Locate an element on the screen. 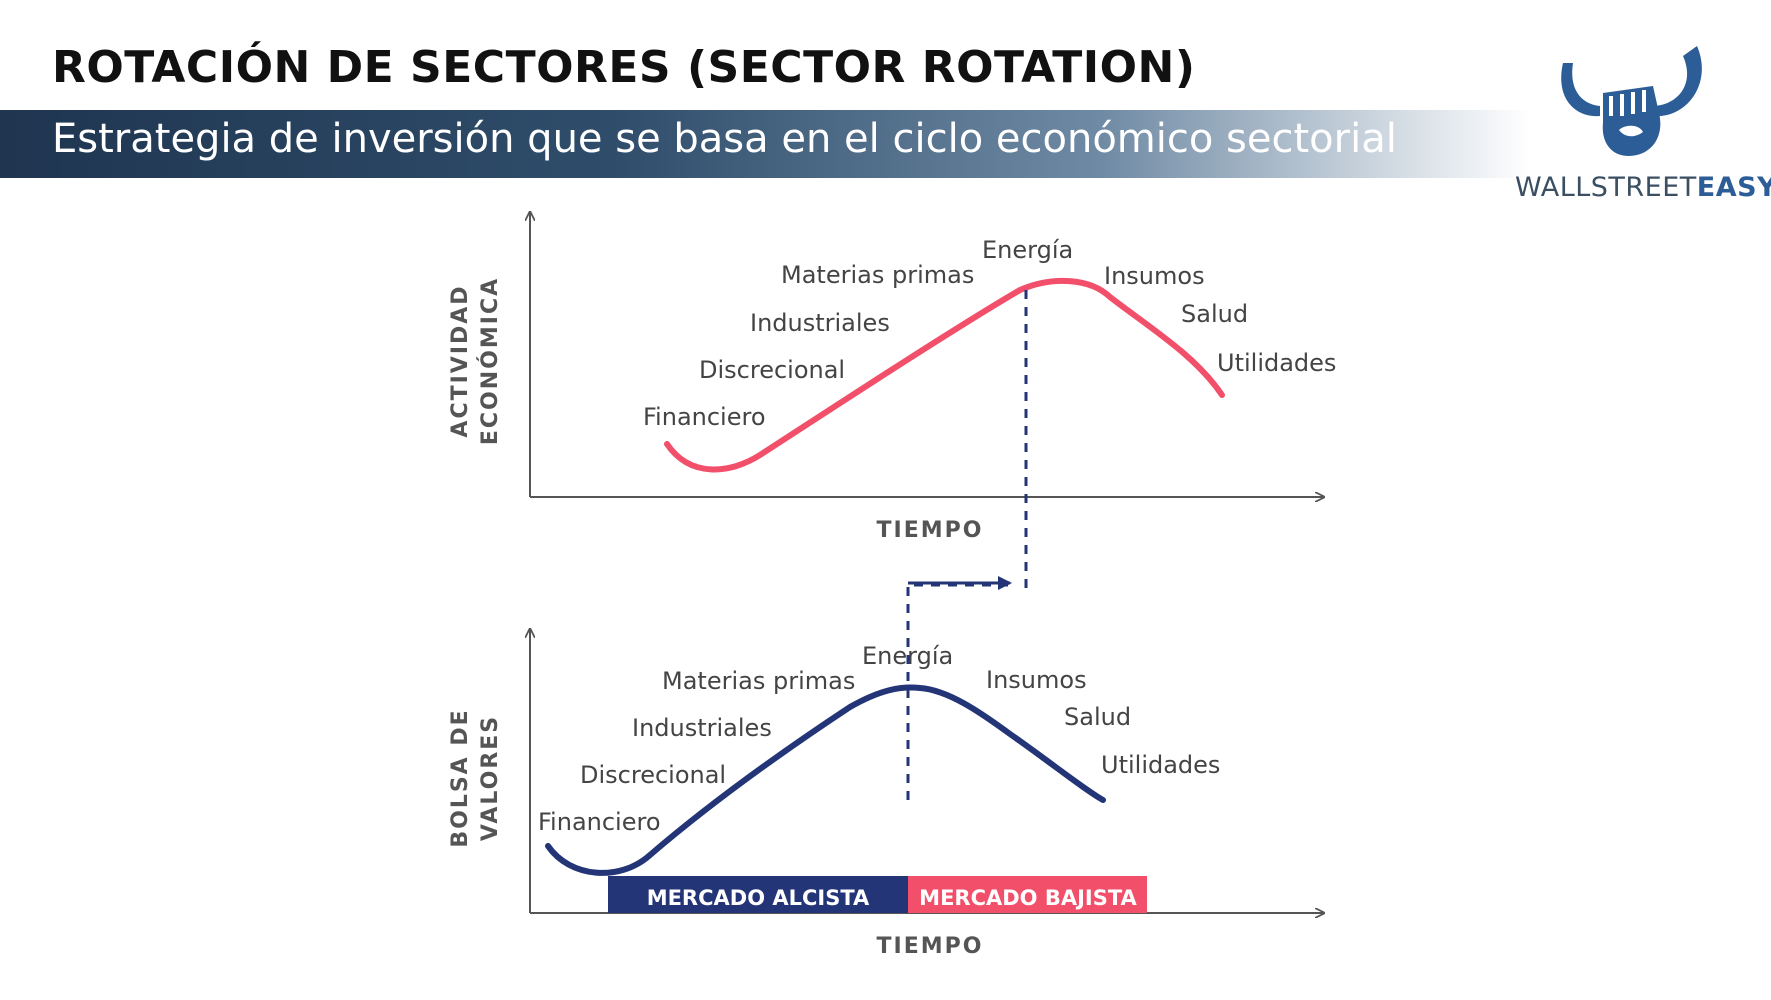  top-label-discrecional: Discrecional is located at coordinates (772, 370).